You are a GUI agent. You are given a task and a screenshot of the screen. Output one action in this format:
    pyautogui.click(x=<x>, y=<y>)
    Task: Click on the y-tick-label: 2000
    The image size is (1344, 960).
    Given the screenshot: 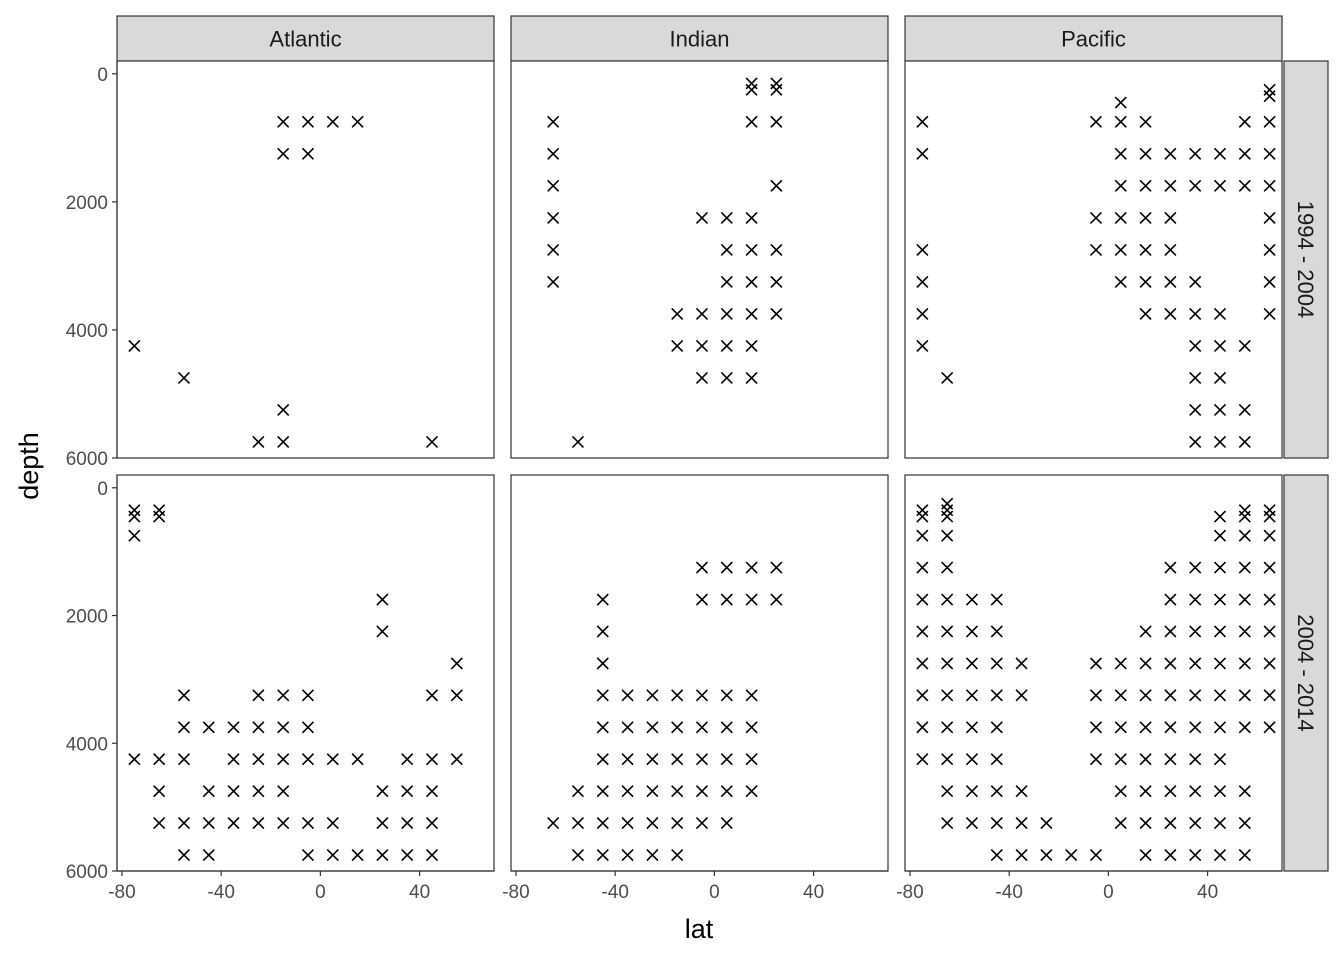 What is the action you would take?
    pyautogui.click(x=87, y=203)
    